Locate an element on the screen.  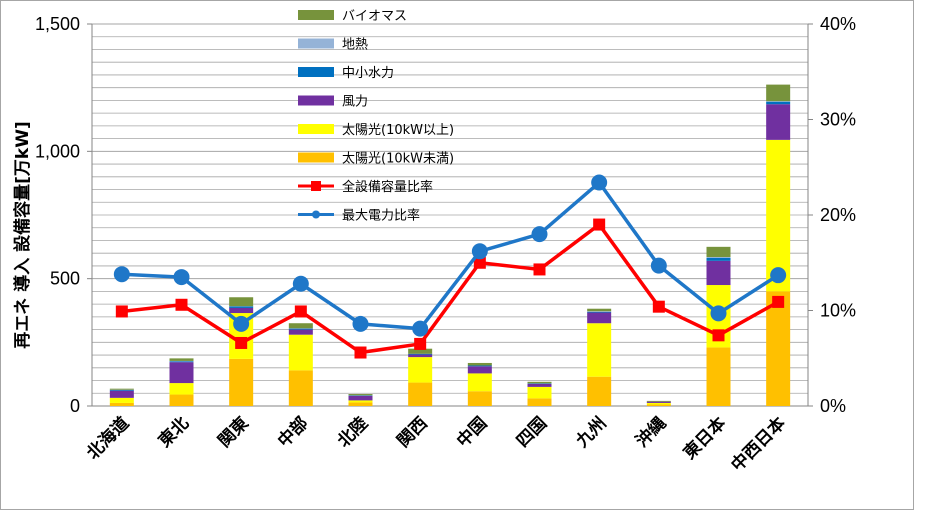
y2-tick-label: 10% is located at coordinates (838, 311).